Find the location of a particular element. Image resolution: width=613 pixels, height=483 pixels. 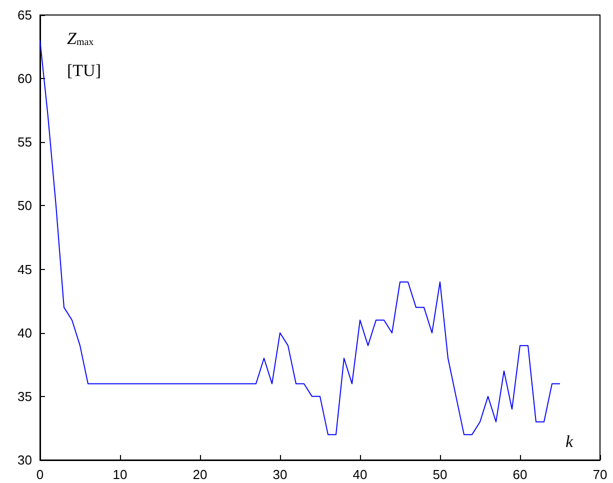

y-tick-label: 35 is located at coordinates (25, 396).